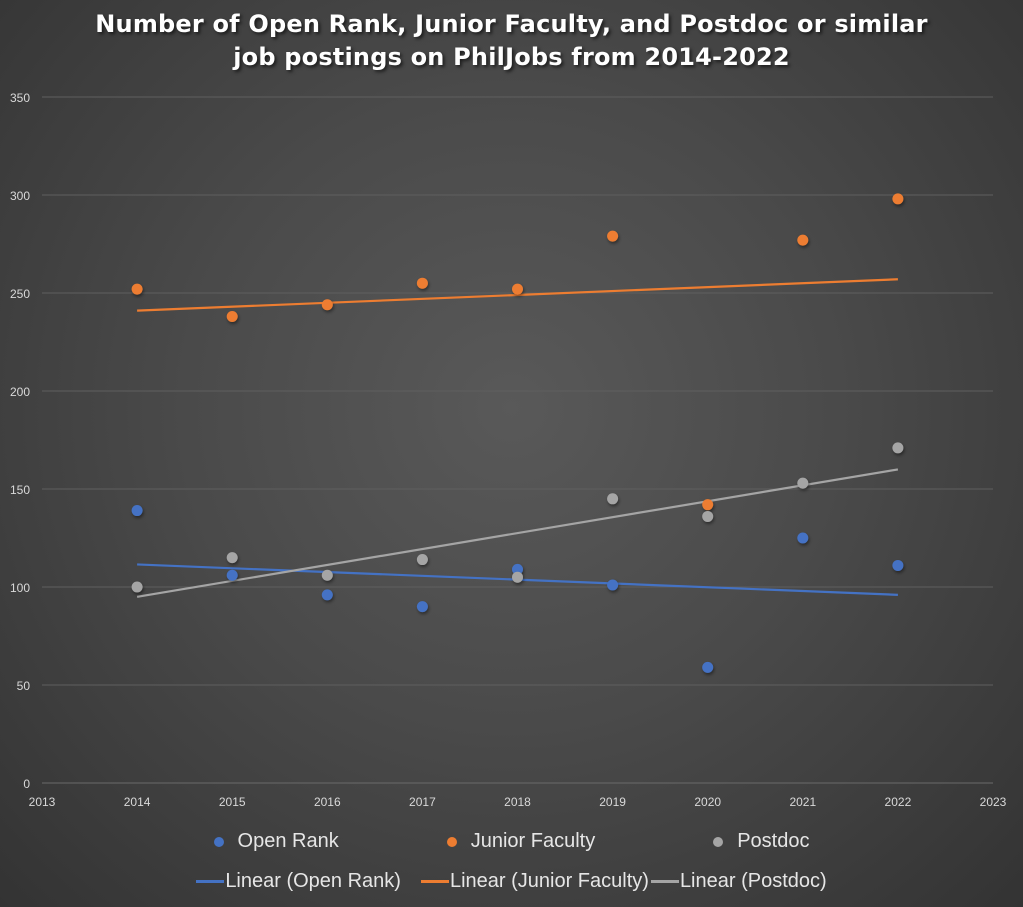 The width and height of the screenshot is (1023, 907). Describe the element at coordinates (137, 802) in the screenshot. I see `x-tick-label: 2014` at that location.